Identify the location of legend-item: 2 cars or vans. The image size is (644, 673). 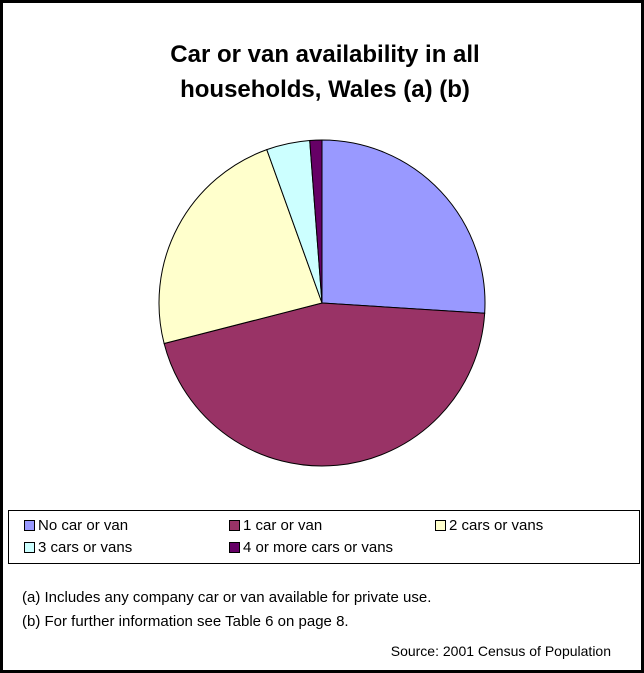
(489, 525).